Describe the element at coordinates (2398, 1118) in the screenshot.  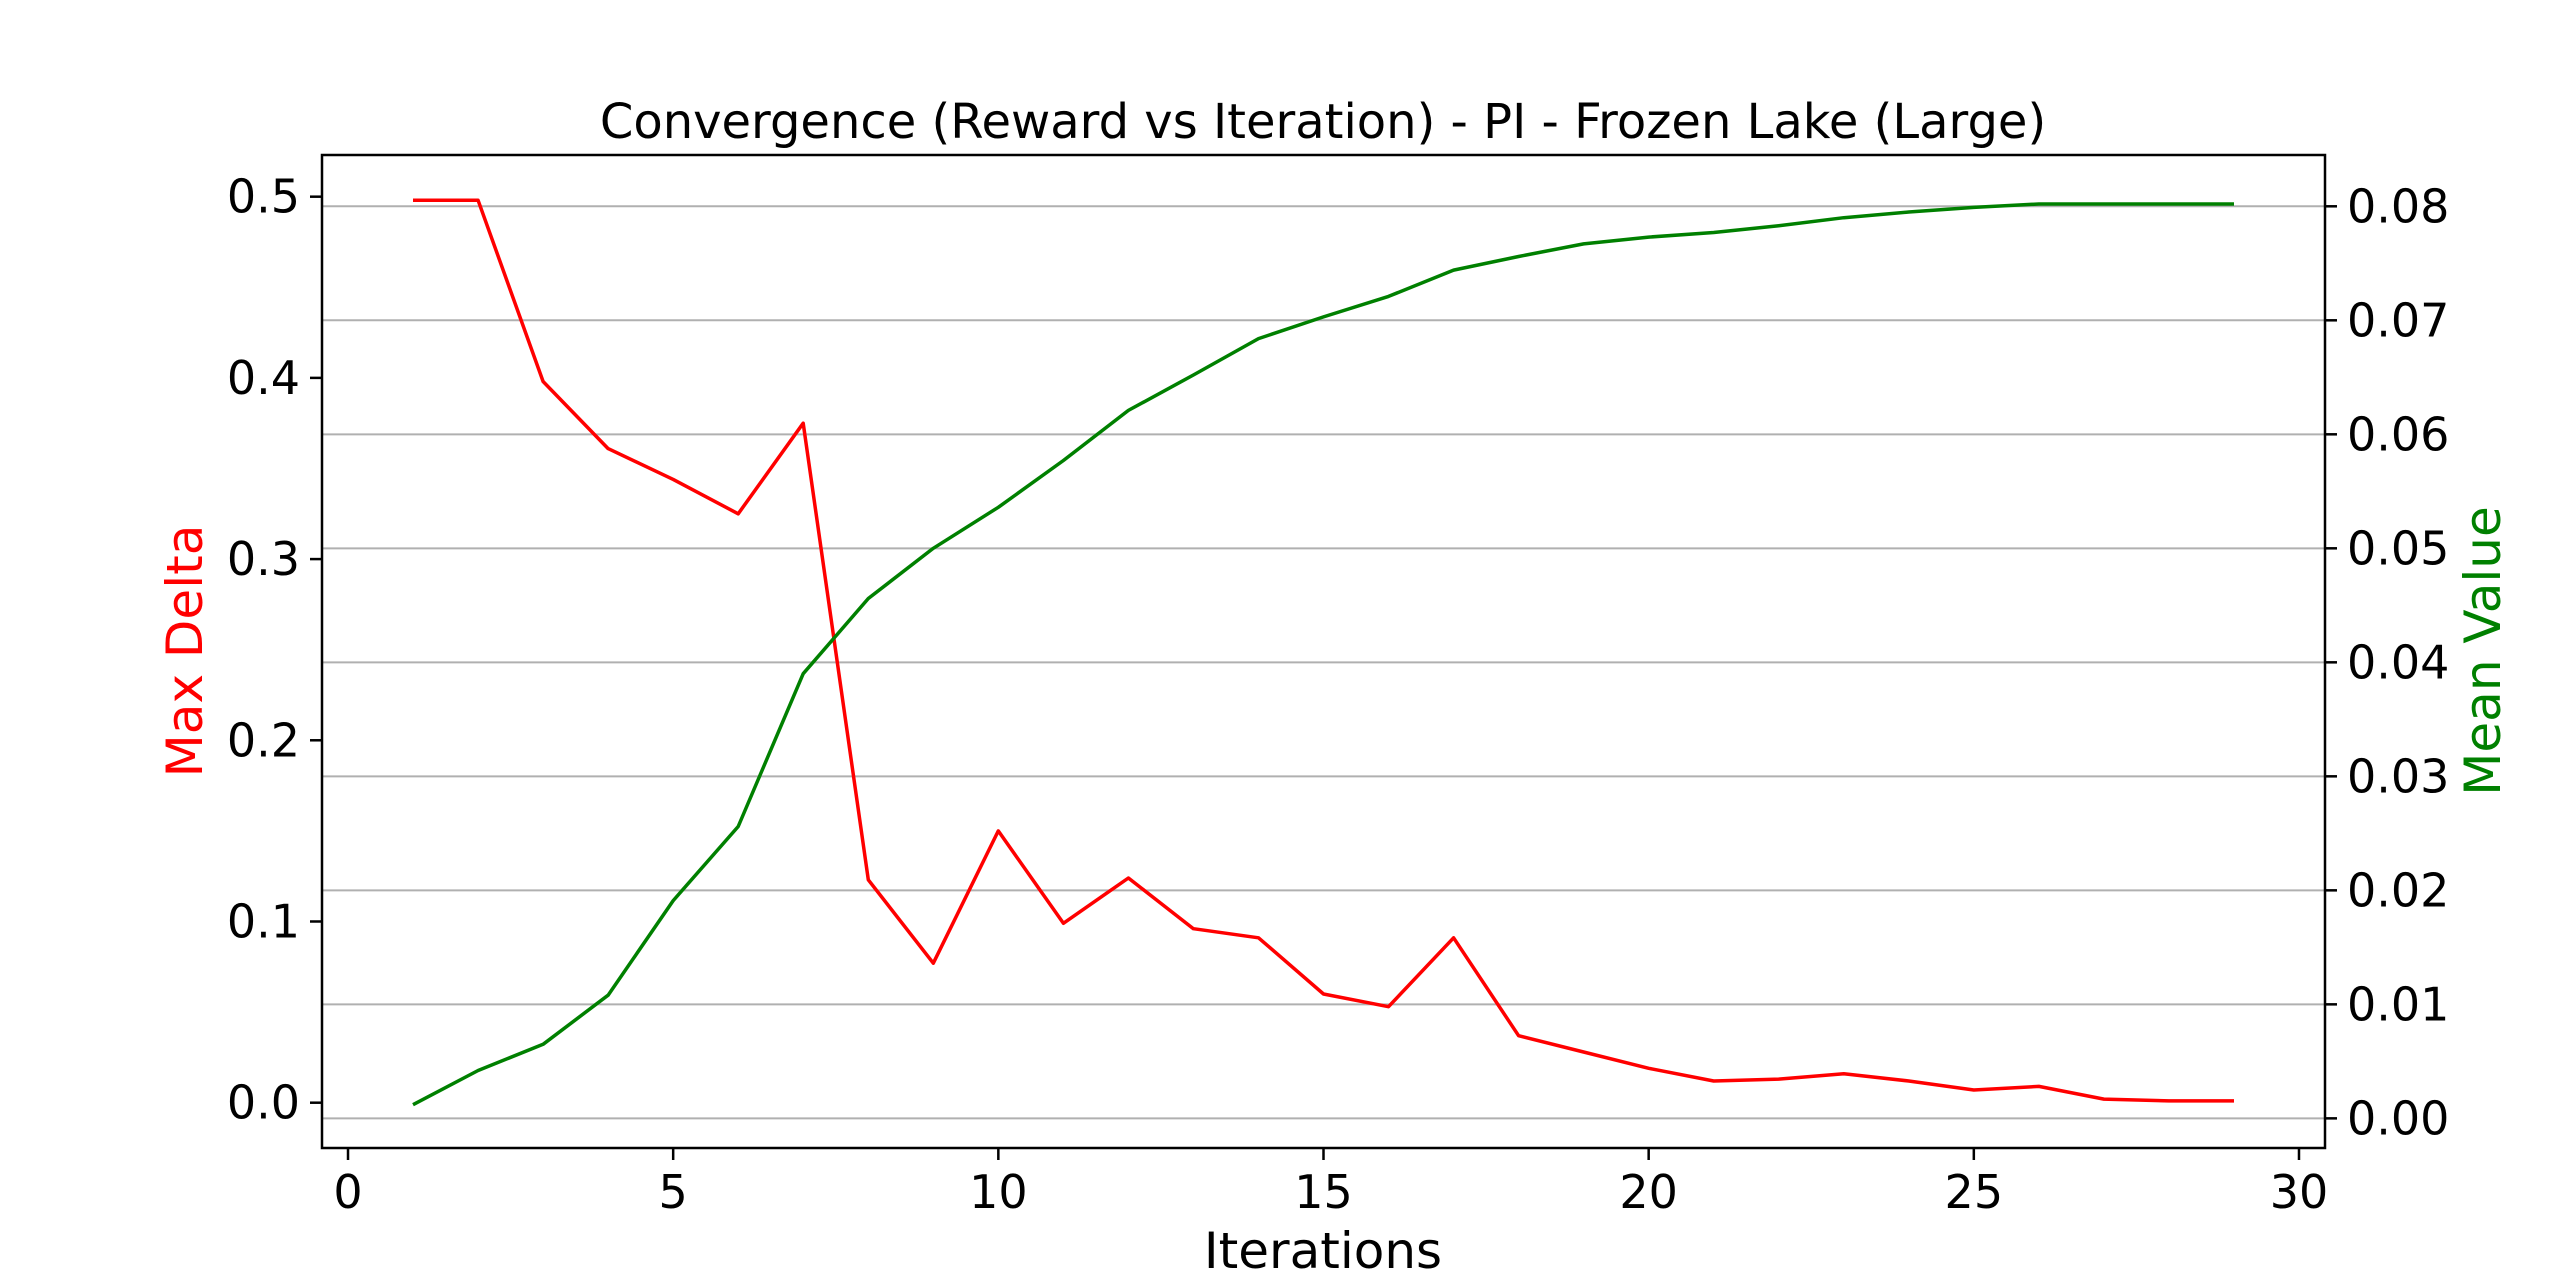
I see `right-tick-label-0: 0.00` at that location.